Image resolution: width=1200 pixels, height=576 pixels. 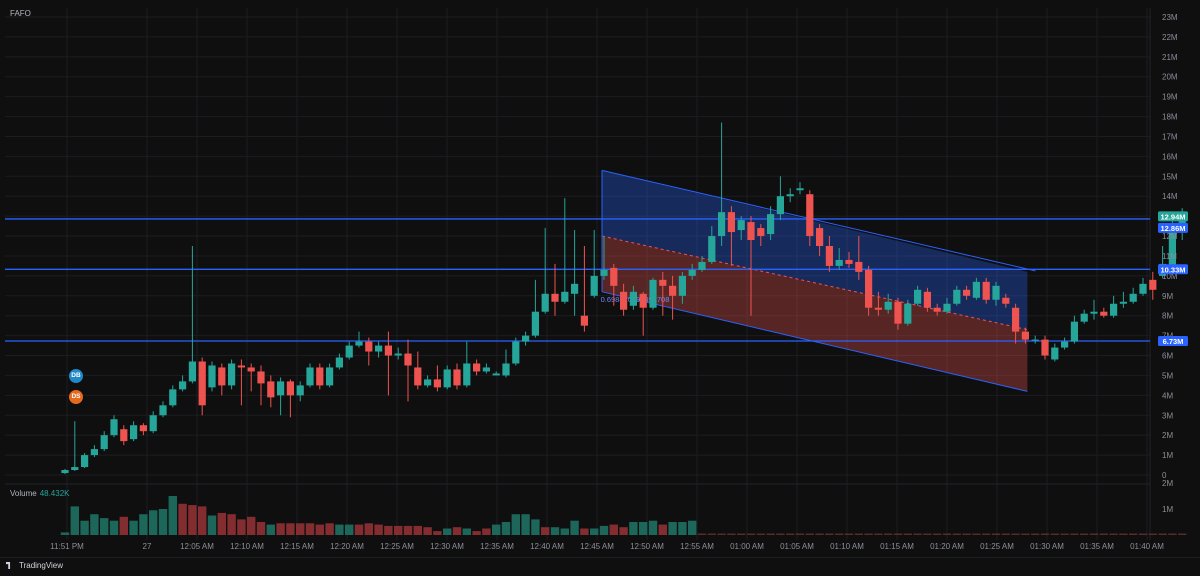 What do you see at coordinates (197, 546) in the screenshot?
I see `time-tick-label: 12:05 AM` at bounding box center [197, 546].